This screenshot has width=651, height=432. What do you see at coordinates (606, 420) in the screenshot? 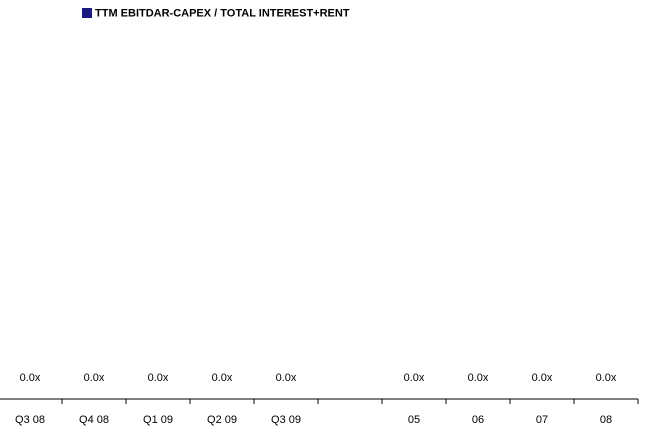
I see `x-tick-label: 08` at bounding box center [606, 420].